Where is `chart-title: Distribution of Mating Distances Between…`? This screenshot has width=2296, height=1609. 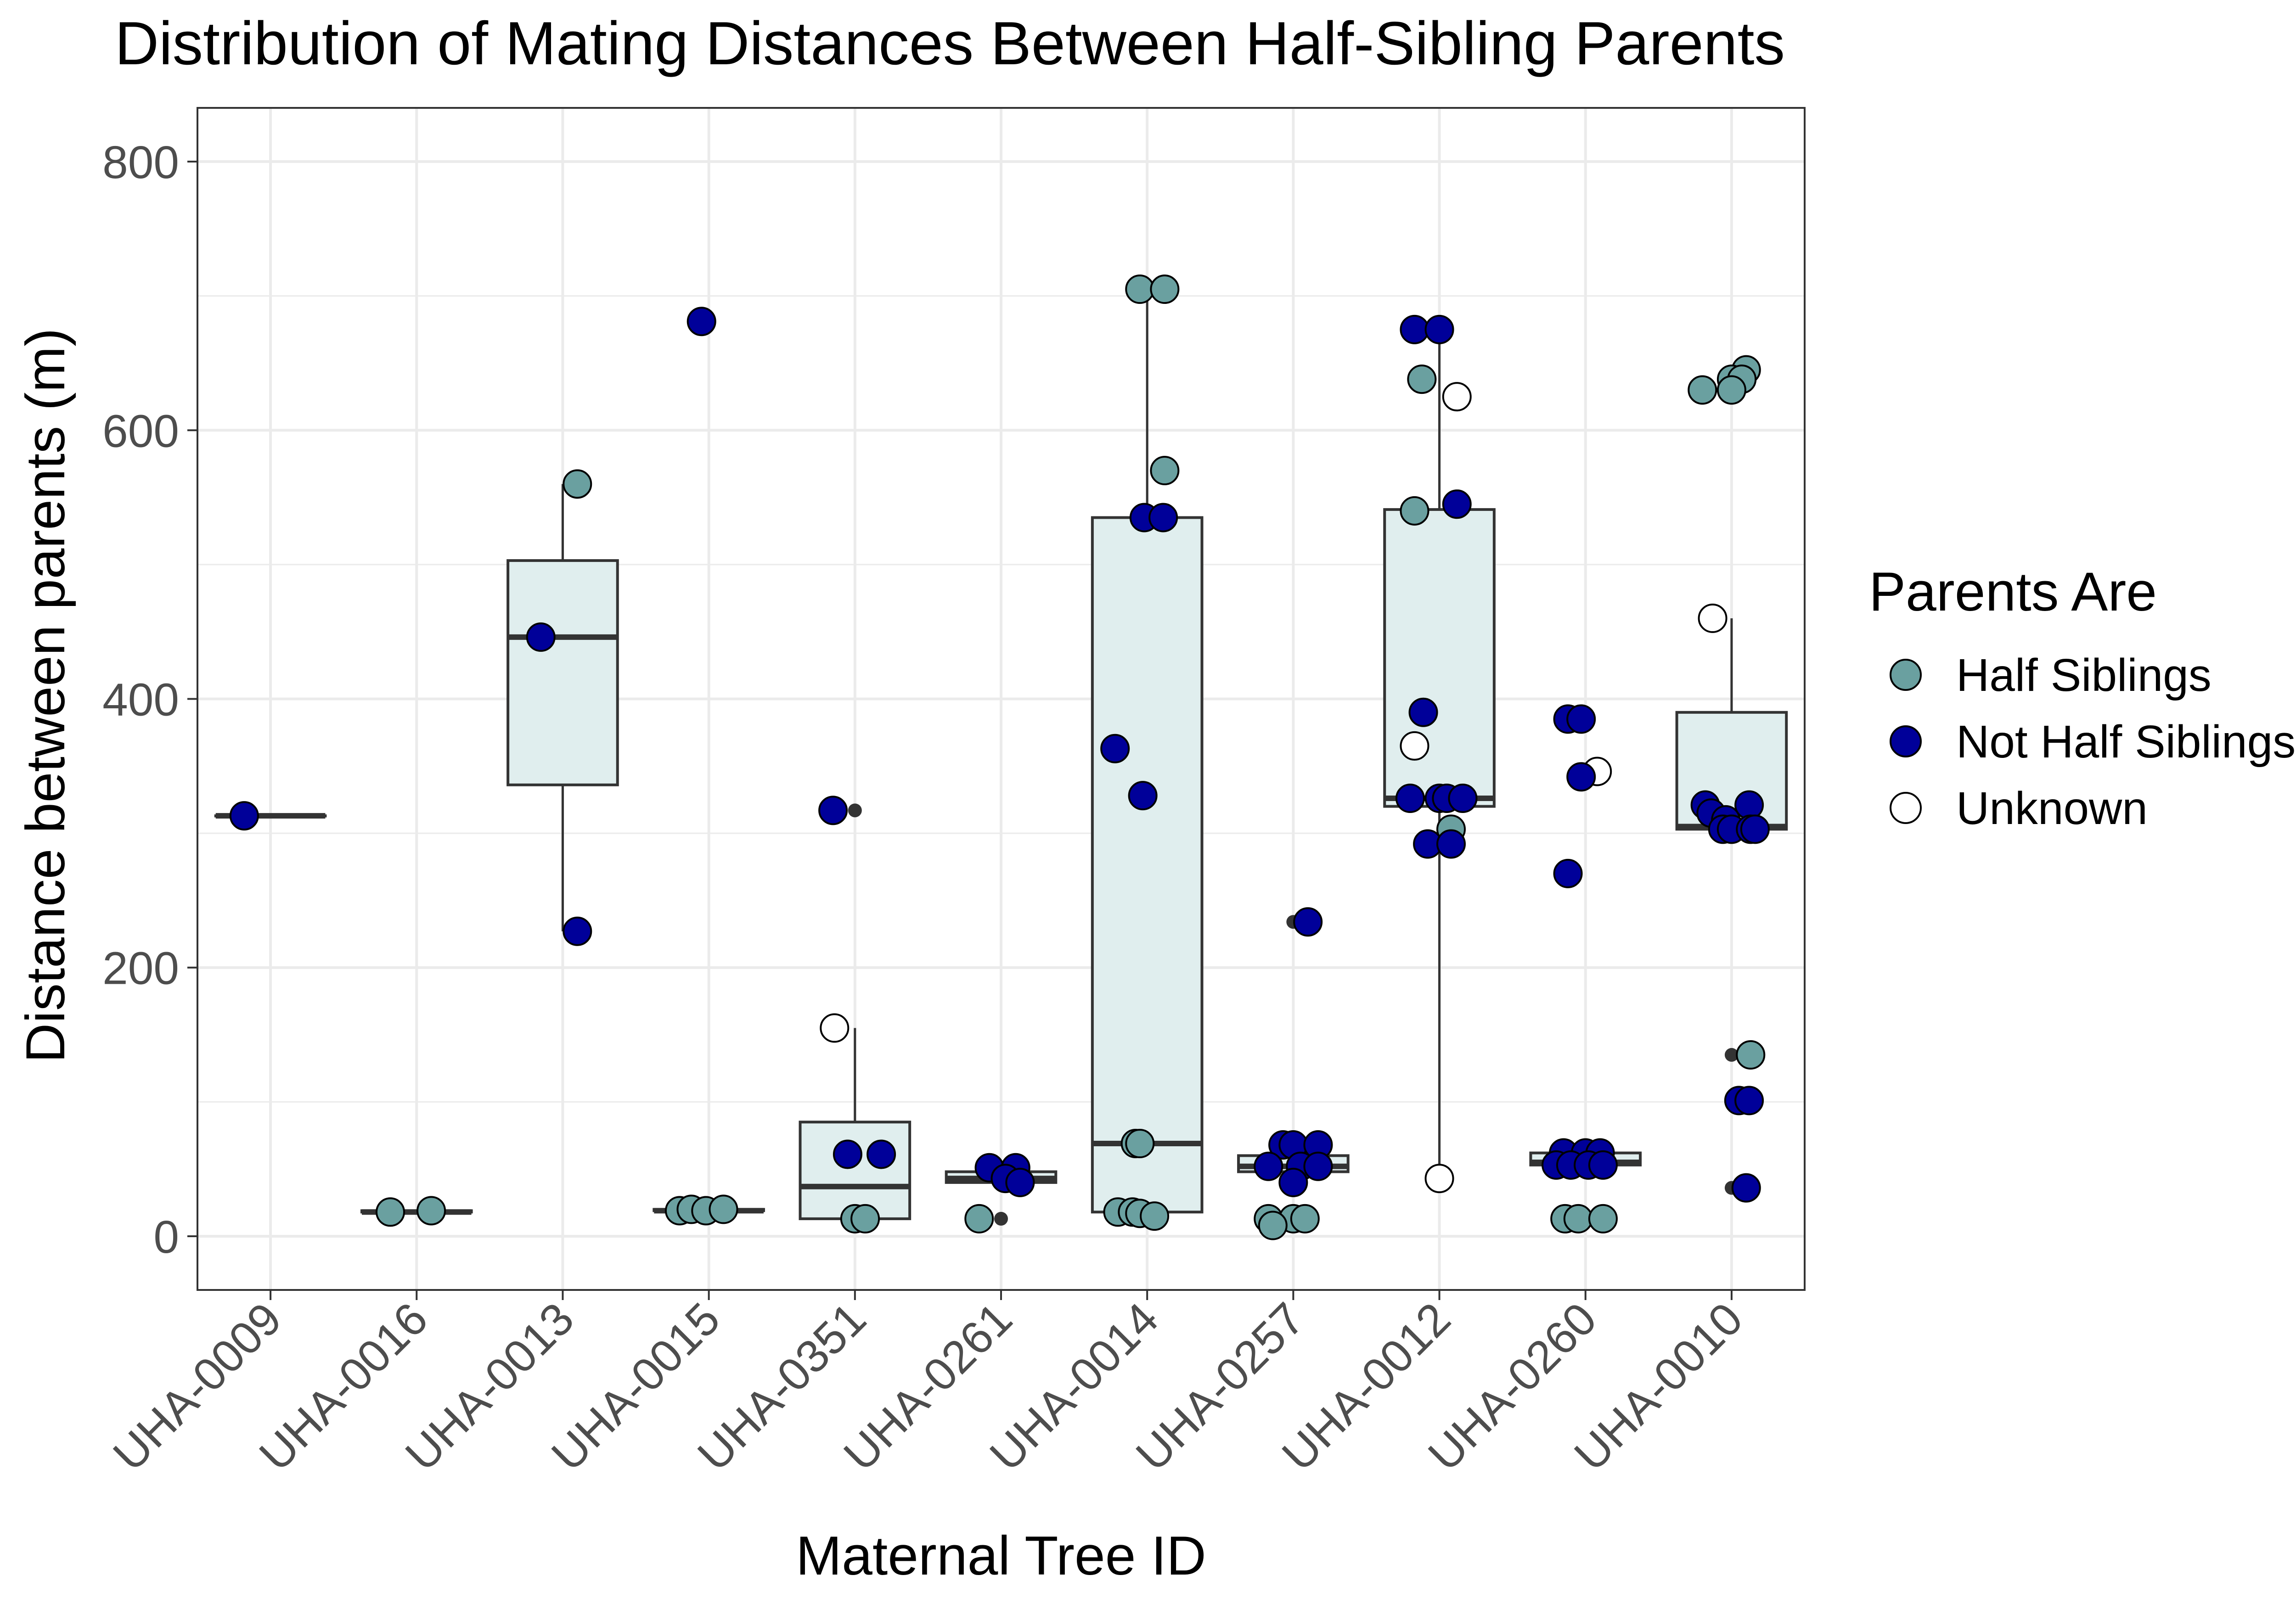
chart-title: Distribution of Mating Distances Between… is located at coordinates (950, 44).